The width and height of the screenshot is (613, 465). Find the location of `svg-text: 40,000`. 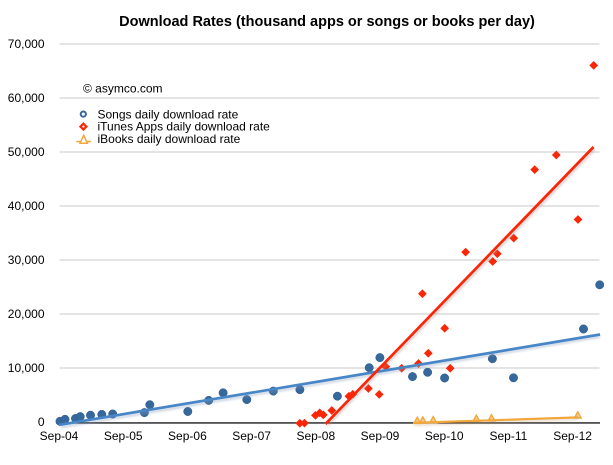

svg-text: 40,000 is located at coordinates (26, 206).